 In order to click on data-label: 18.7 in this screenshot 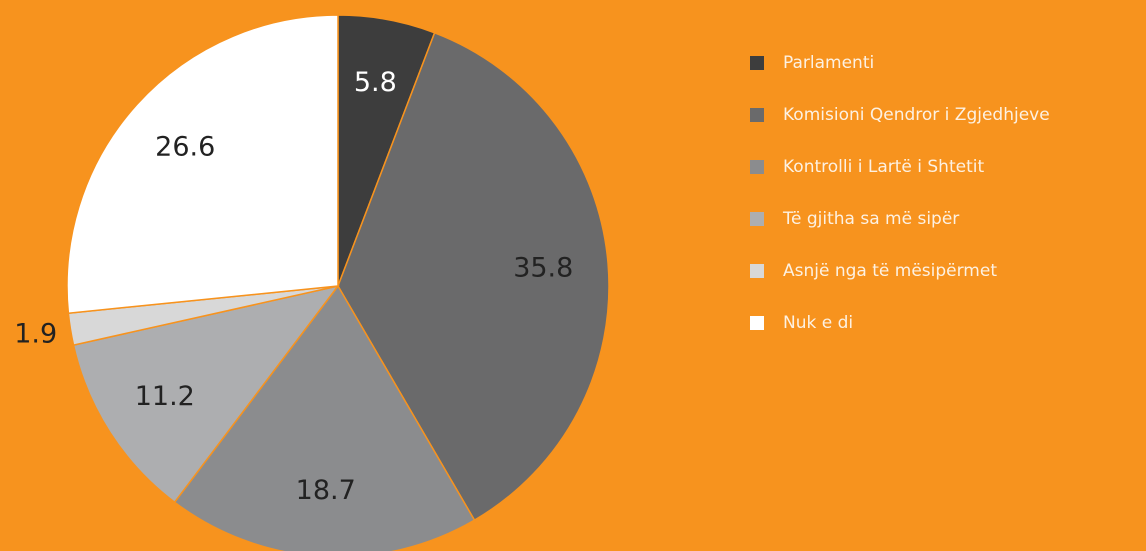, I will do `click(326, 490)`.